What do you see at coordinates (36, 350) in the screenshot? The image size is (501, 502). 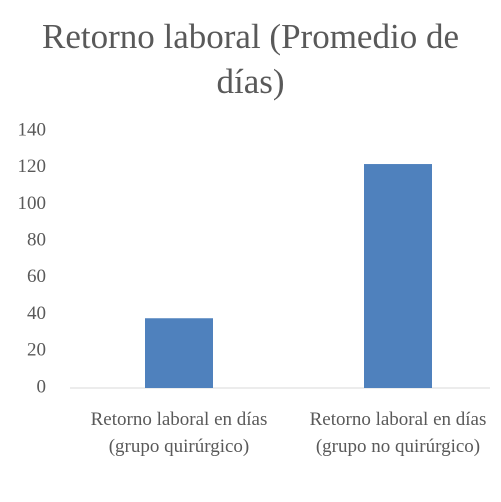 I see `y-tick-label: 20` at bounding box center [36, 350].